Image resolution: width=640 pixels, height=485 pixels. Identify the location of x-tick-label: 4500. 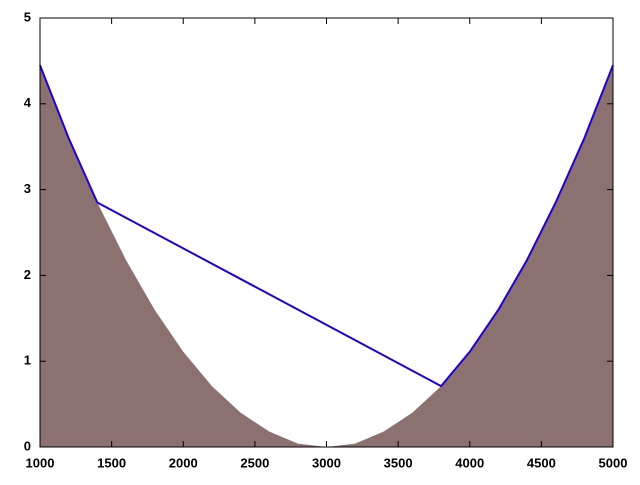
(541, 462).